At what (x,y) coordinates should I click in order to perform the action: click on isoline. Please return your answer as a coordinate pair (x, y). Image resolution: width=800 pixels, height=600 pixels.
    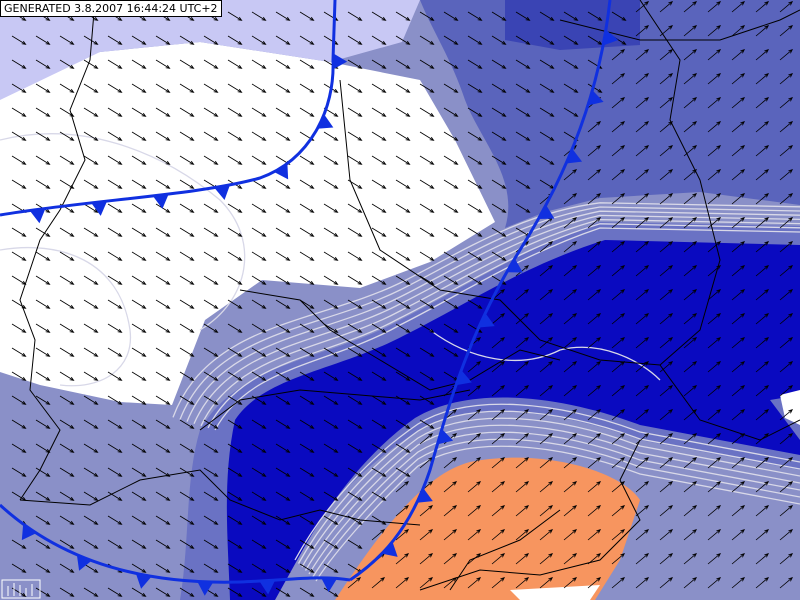
    Looking at the image, I should click on (557, 513).